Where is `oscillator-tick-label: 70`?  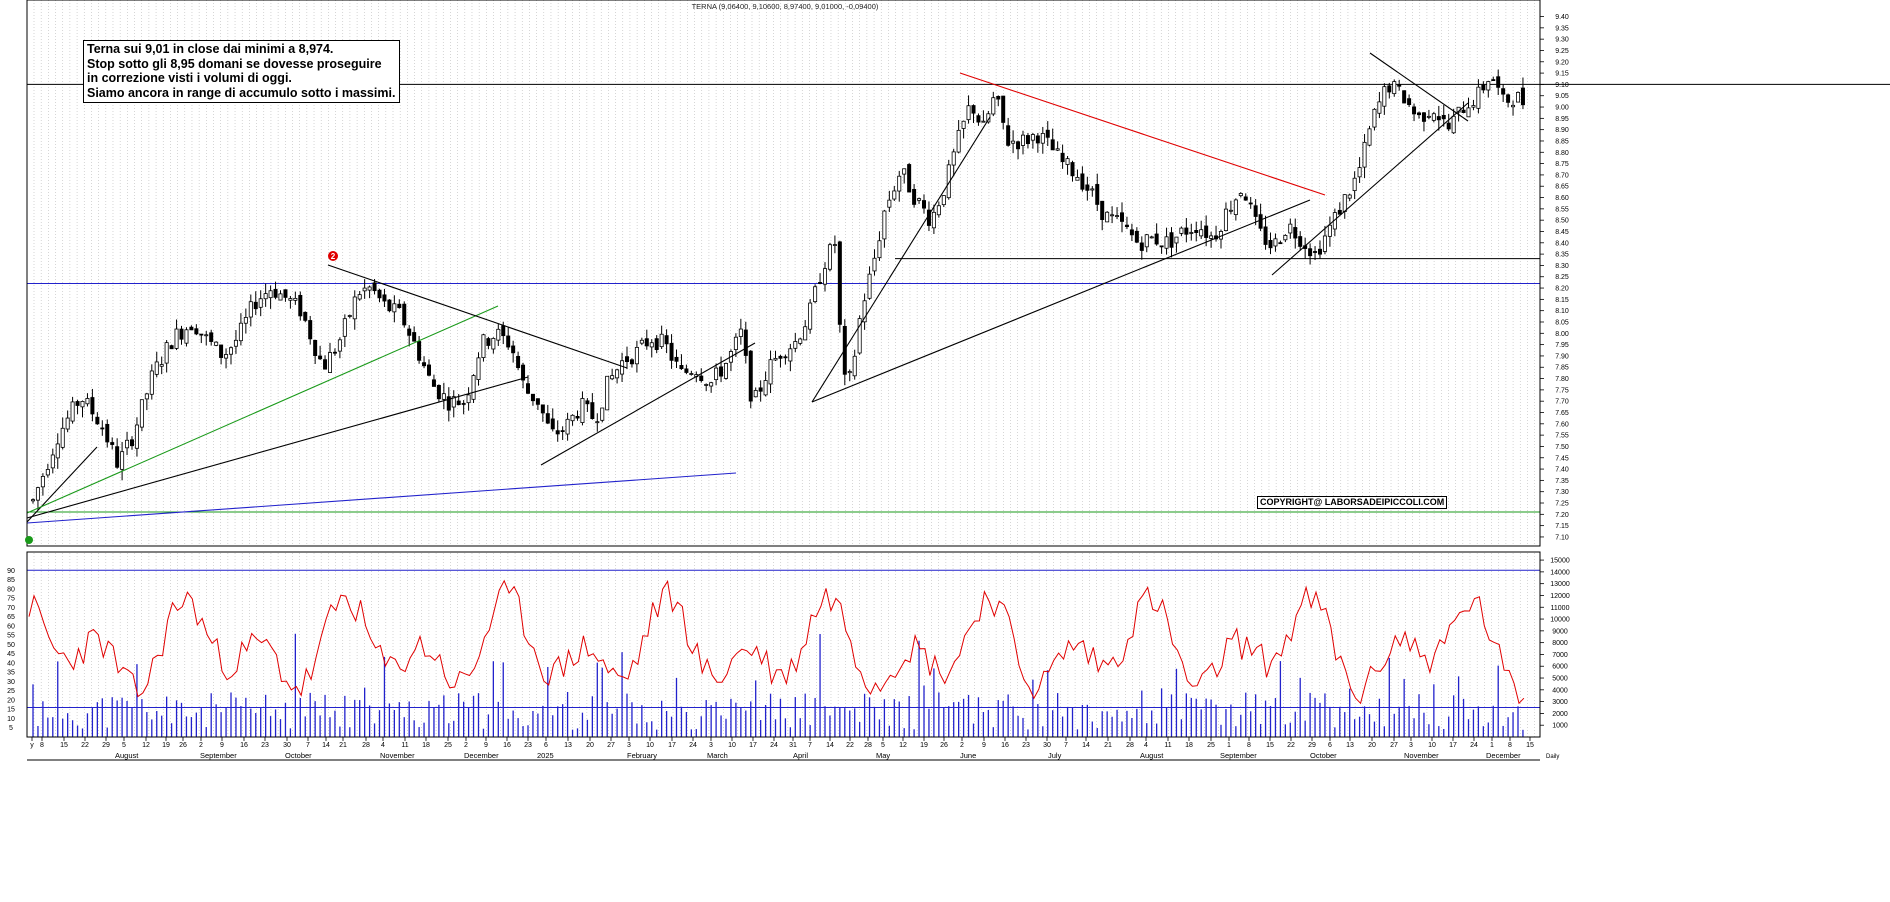
oscillator-tick-label: 70 is located at coordinates (11, 608).